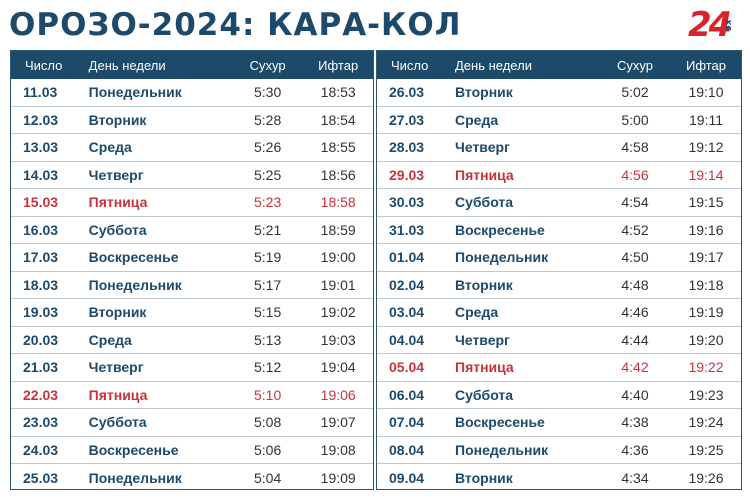 Image resolution: width=750 pixels, height=500 pixels. What do you see at coordinates (706, 422) in the screenshot?
I see `row-iftar: 19:24` at bounding box center [706, 422].